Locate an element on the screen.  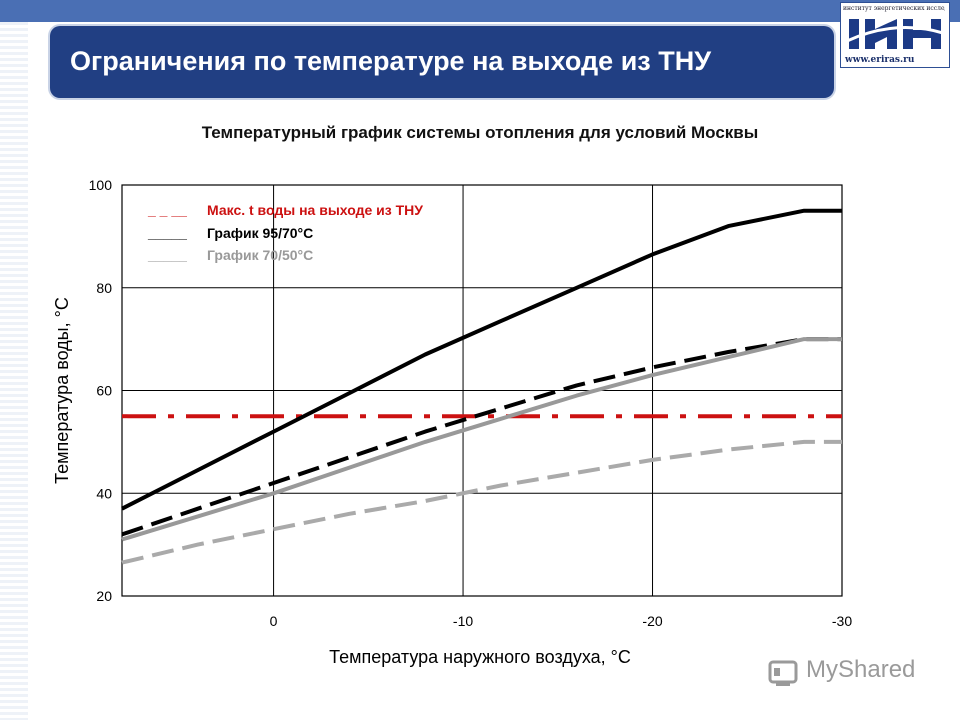
watermark-text: MyShared is located at coordinates (861, 669).